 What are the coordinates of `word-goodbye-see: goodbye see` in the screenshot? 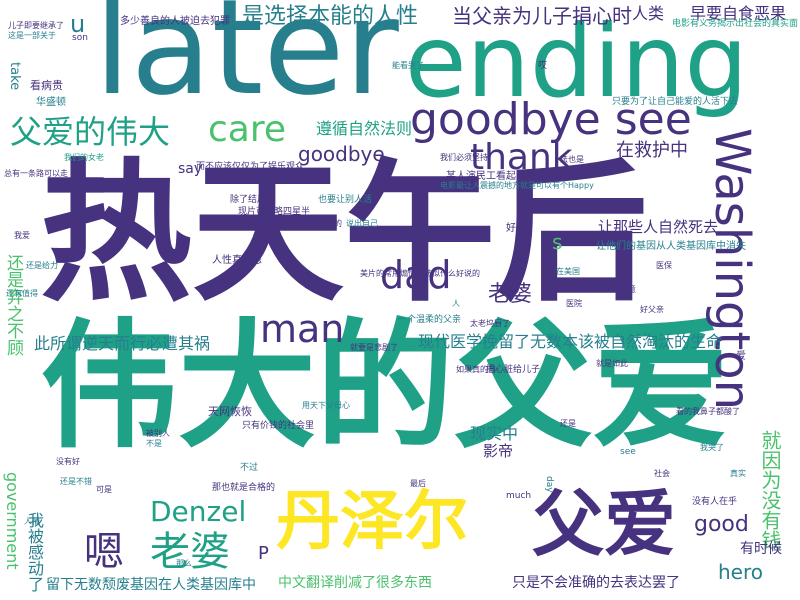 It's located at (551, 119).